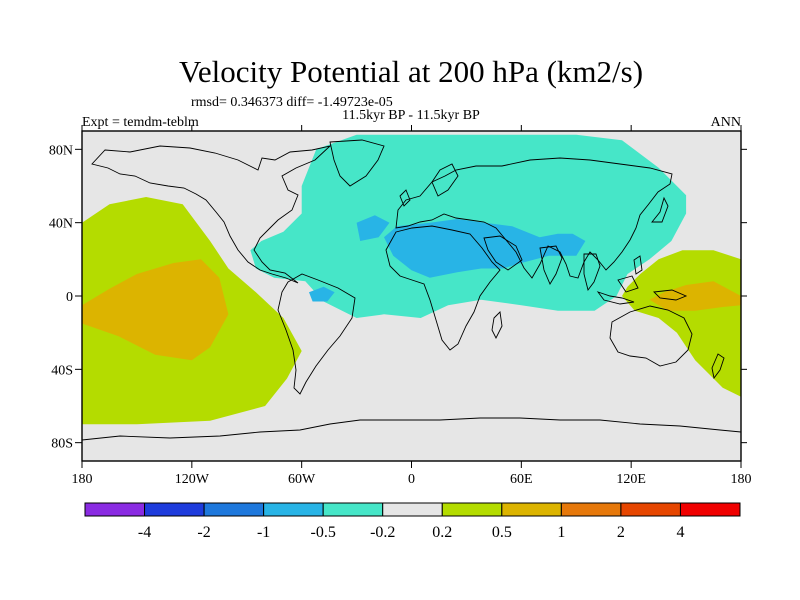 The height and width of the screenshot is (600, 800). Describe the element at coordinates (61, 150) in the screenshot. I see `y-tick-label: 80N` at that location.